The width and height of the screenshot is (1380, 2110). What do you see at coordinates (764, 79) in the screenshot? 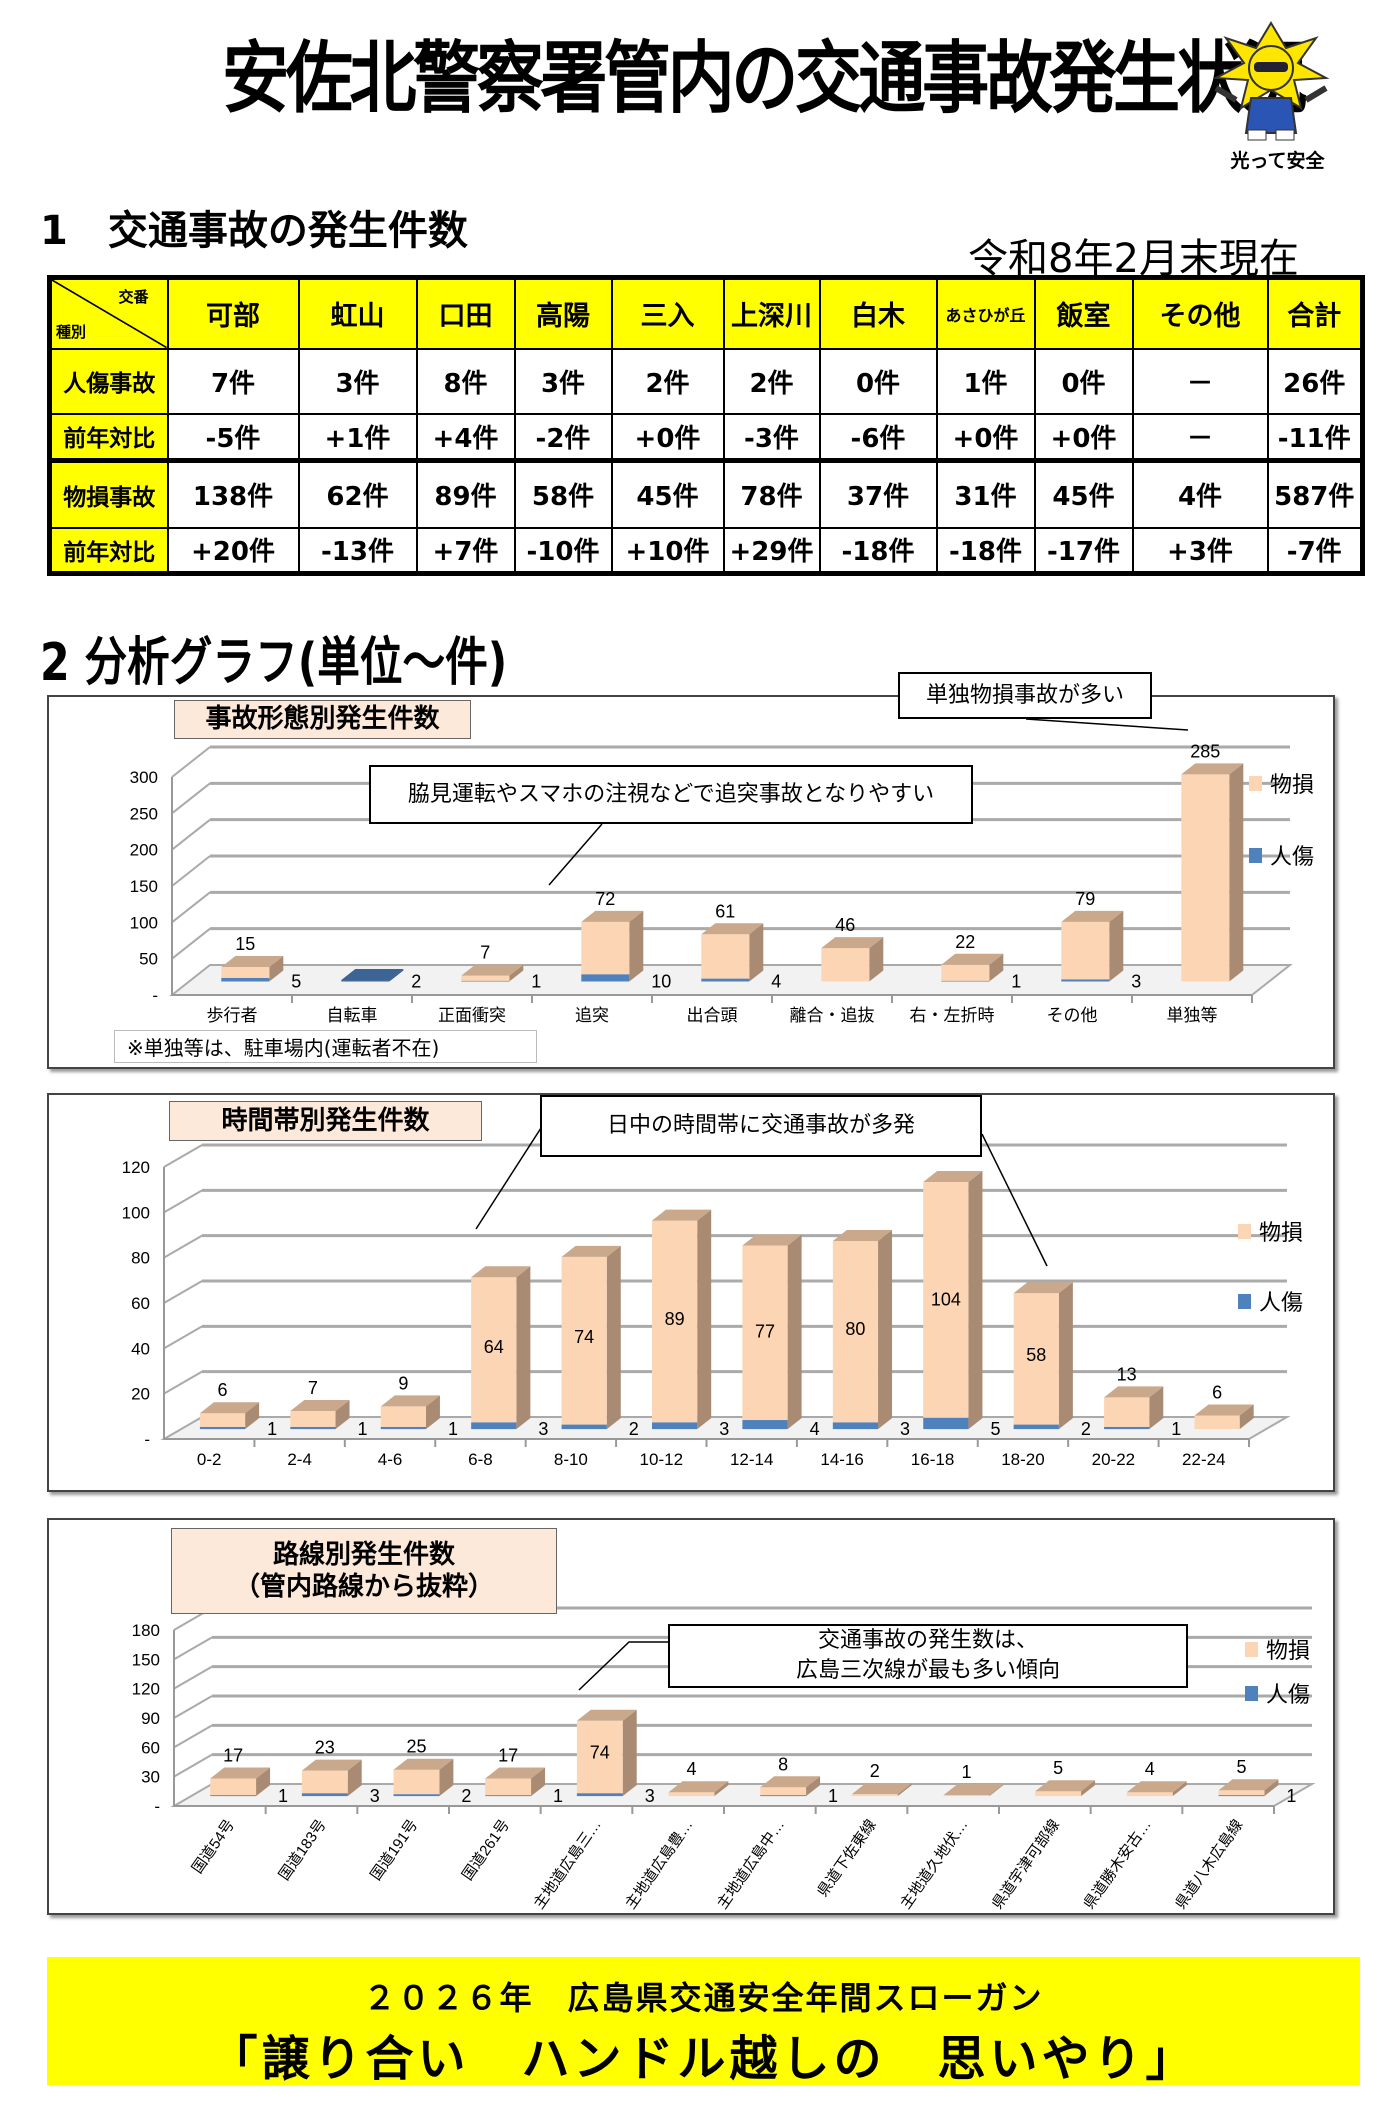
I see `page-title: 安佐北警察署管内の交通事故発生状況` at bounding box center [764, 79].